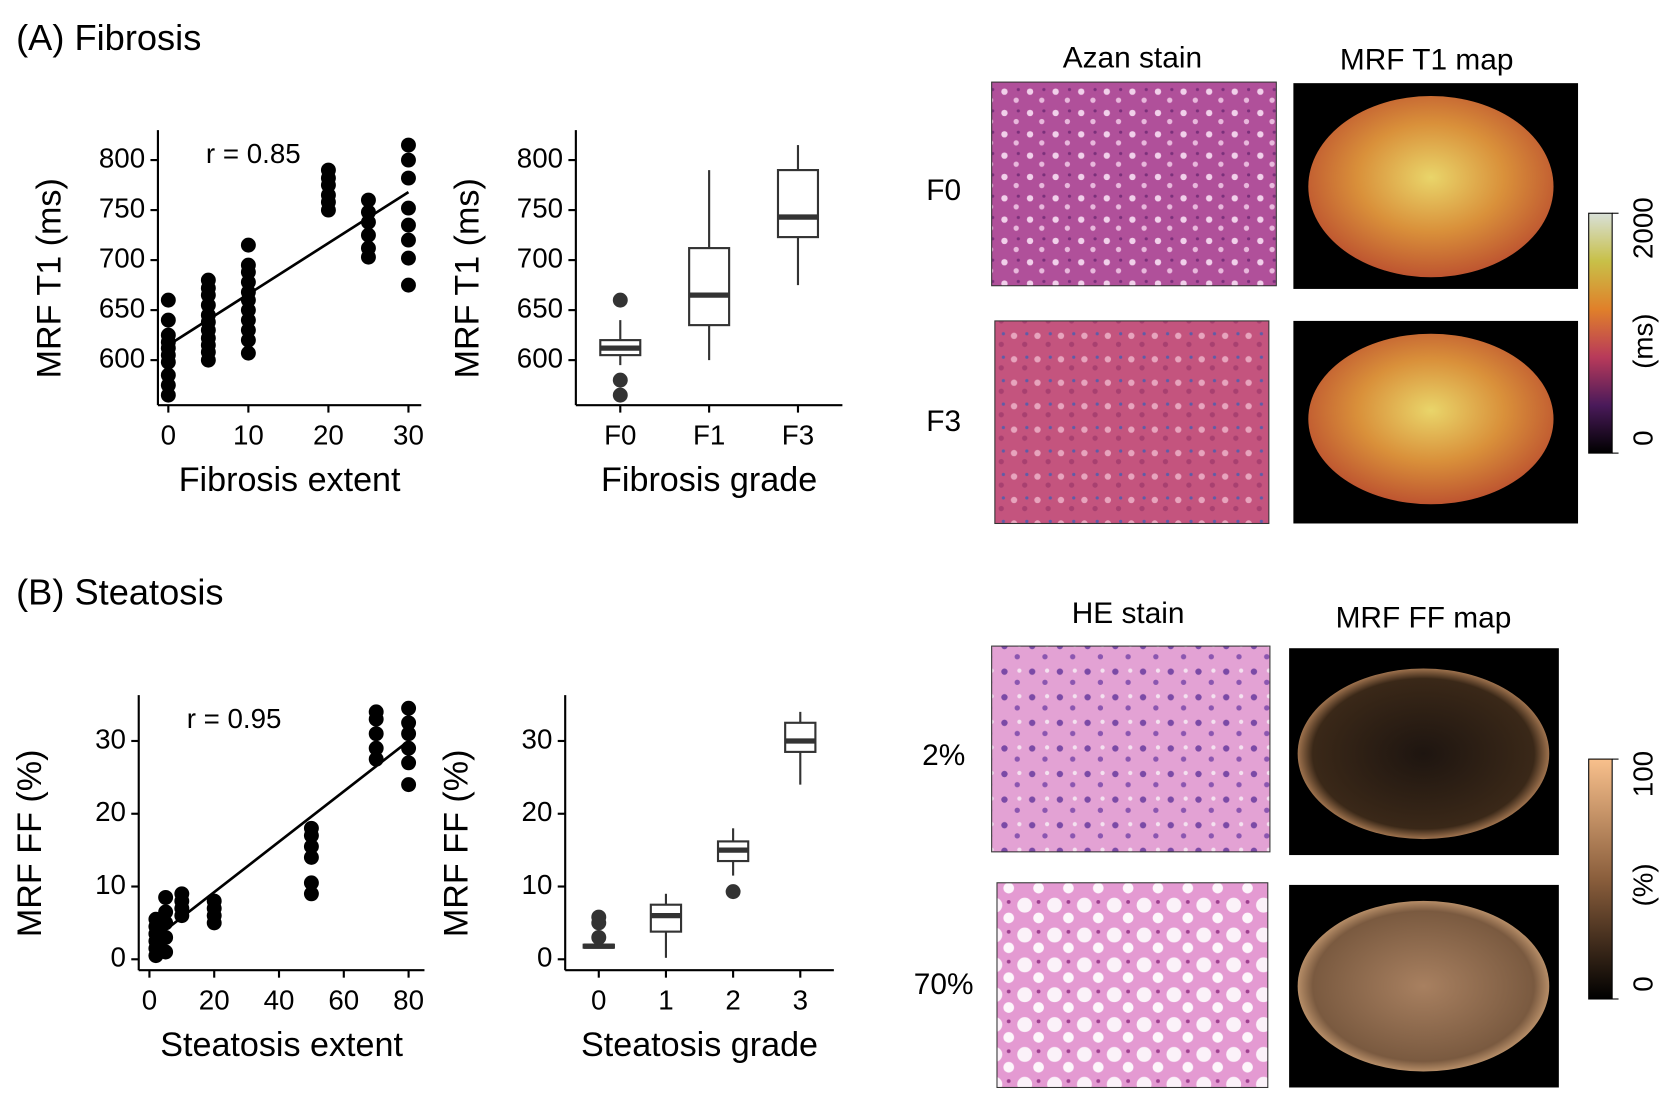 Image resolution: width=1672 pixels, height=1117 pixels. I want to click on x-tick-label: F0, so click(620, 434).